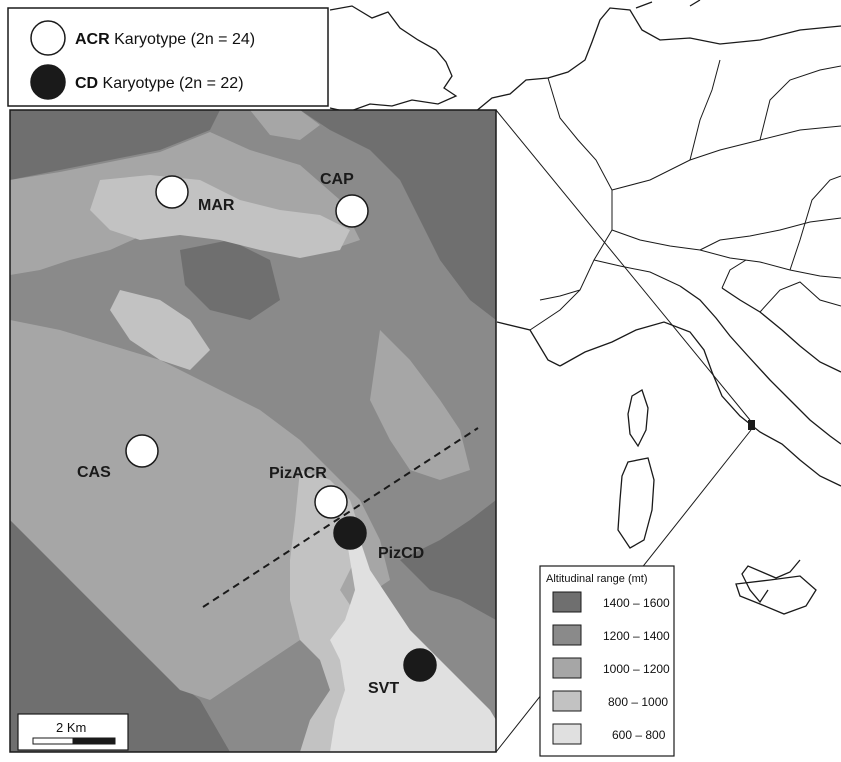 This screenshot has width=841, height=762. Describe the element at coordinates (182, 39) in the screenshot. I see `legend-acr-label: Karyotype (2n = 24)` at that location.